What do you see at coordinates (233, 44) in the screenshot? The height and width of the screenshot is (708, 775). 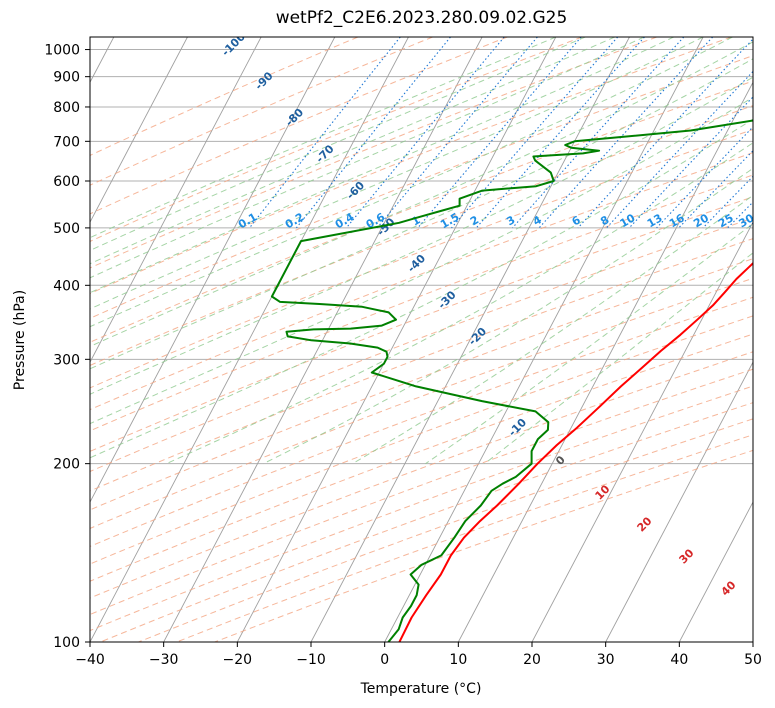 I see `adiabat-label: -100` at bounding box center [233, 44].